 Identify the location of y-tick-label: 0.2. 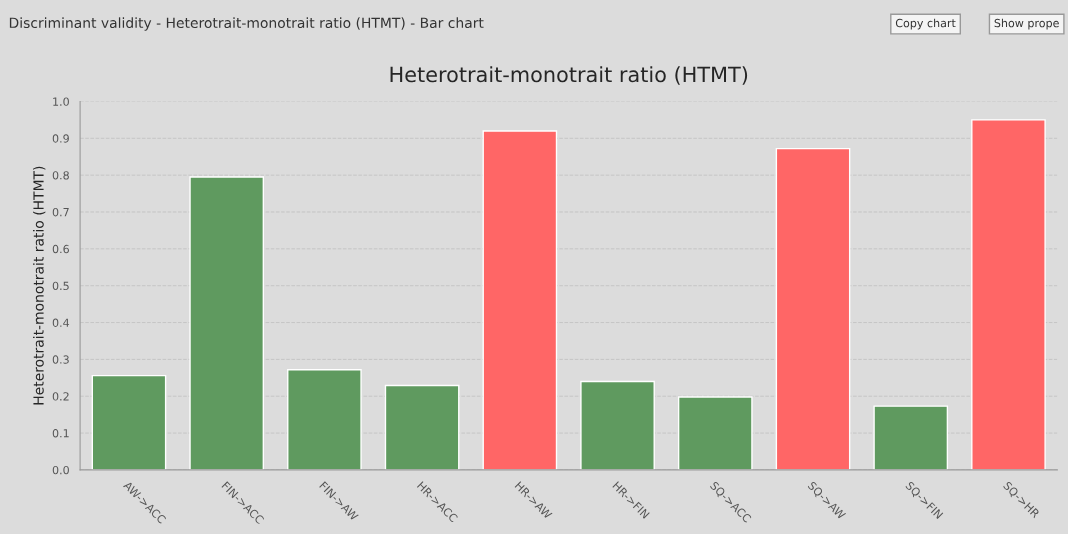
(60, 396).